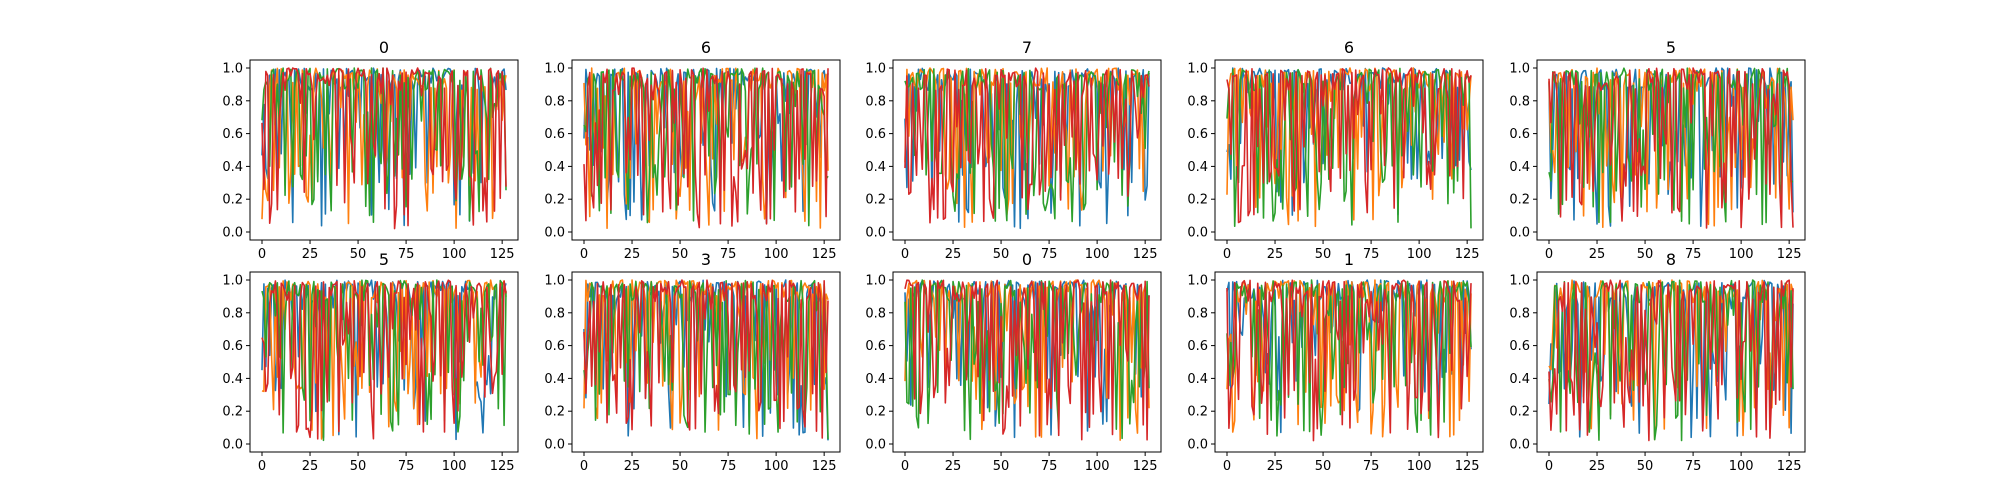 Image resolution: width=2000 pixels, height=500 pixels. I want to click on subplot-7: 3 0 25 50 75 100 125 0.0 0.2 0.4 0.6 0.8 1.0, so click(692, 362).